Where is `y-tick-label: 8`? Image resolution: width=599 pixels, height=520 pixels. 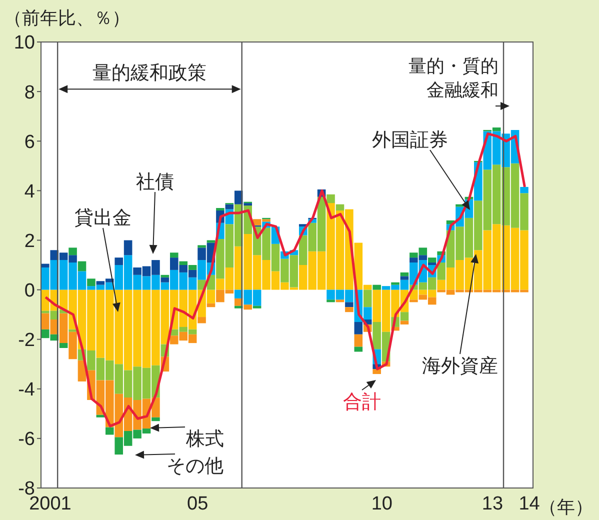 y-tick-label: 8 is located at coordinates (29, 93).